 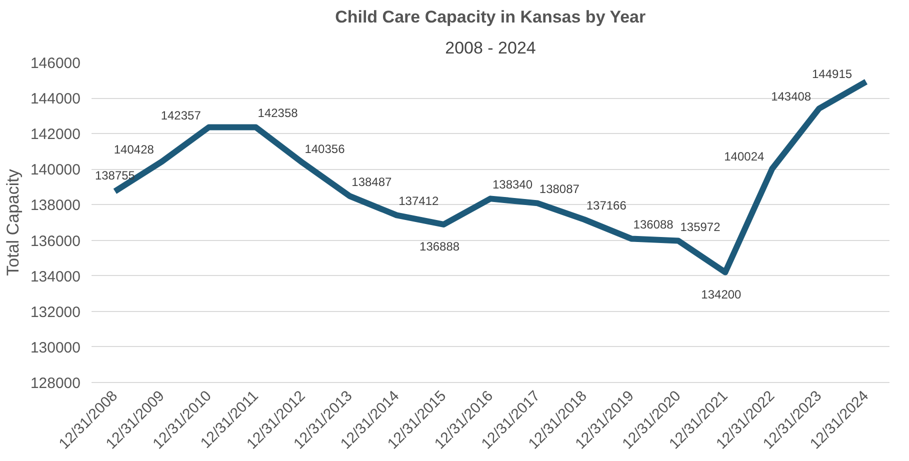 I want to click on data-label: 137412, so click(x=418, y=201).